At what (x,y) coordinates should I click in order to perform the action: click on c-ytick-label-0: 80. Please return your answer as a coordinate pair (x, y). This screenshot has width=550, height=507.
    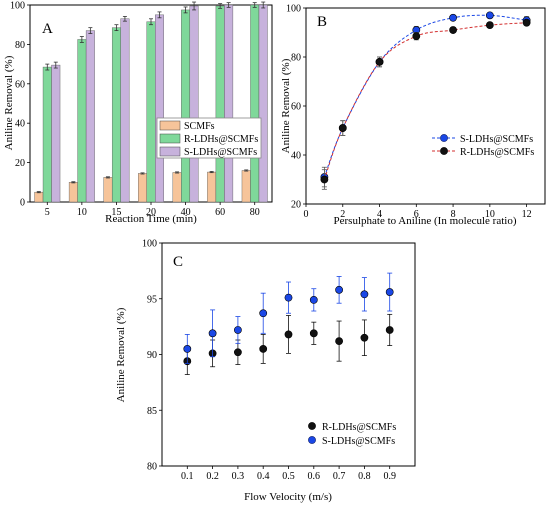
    Looking at the image, I should click on (152, 467).